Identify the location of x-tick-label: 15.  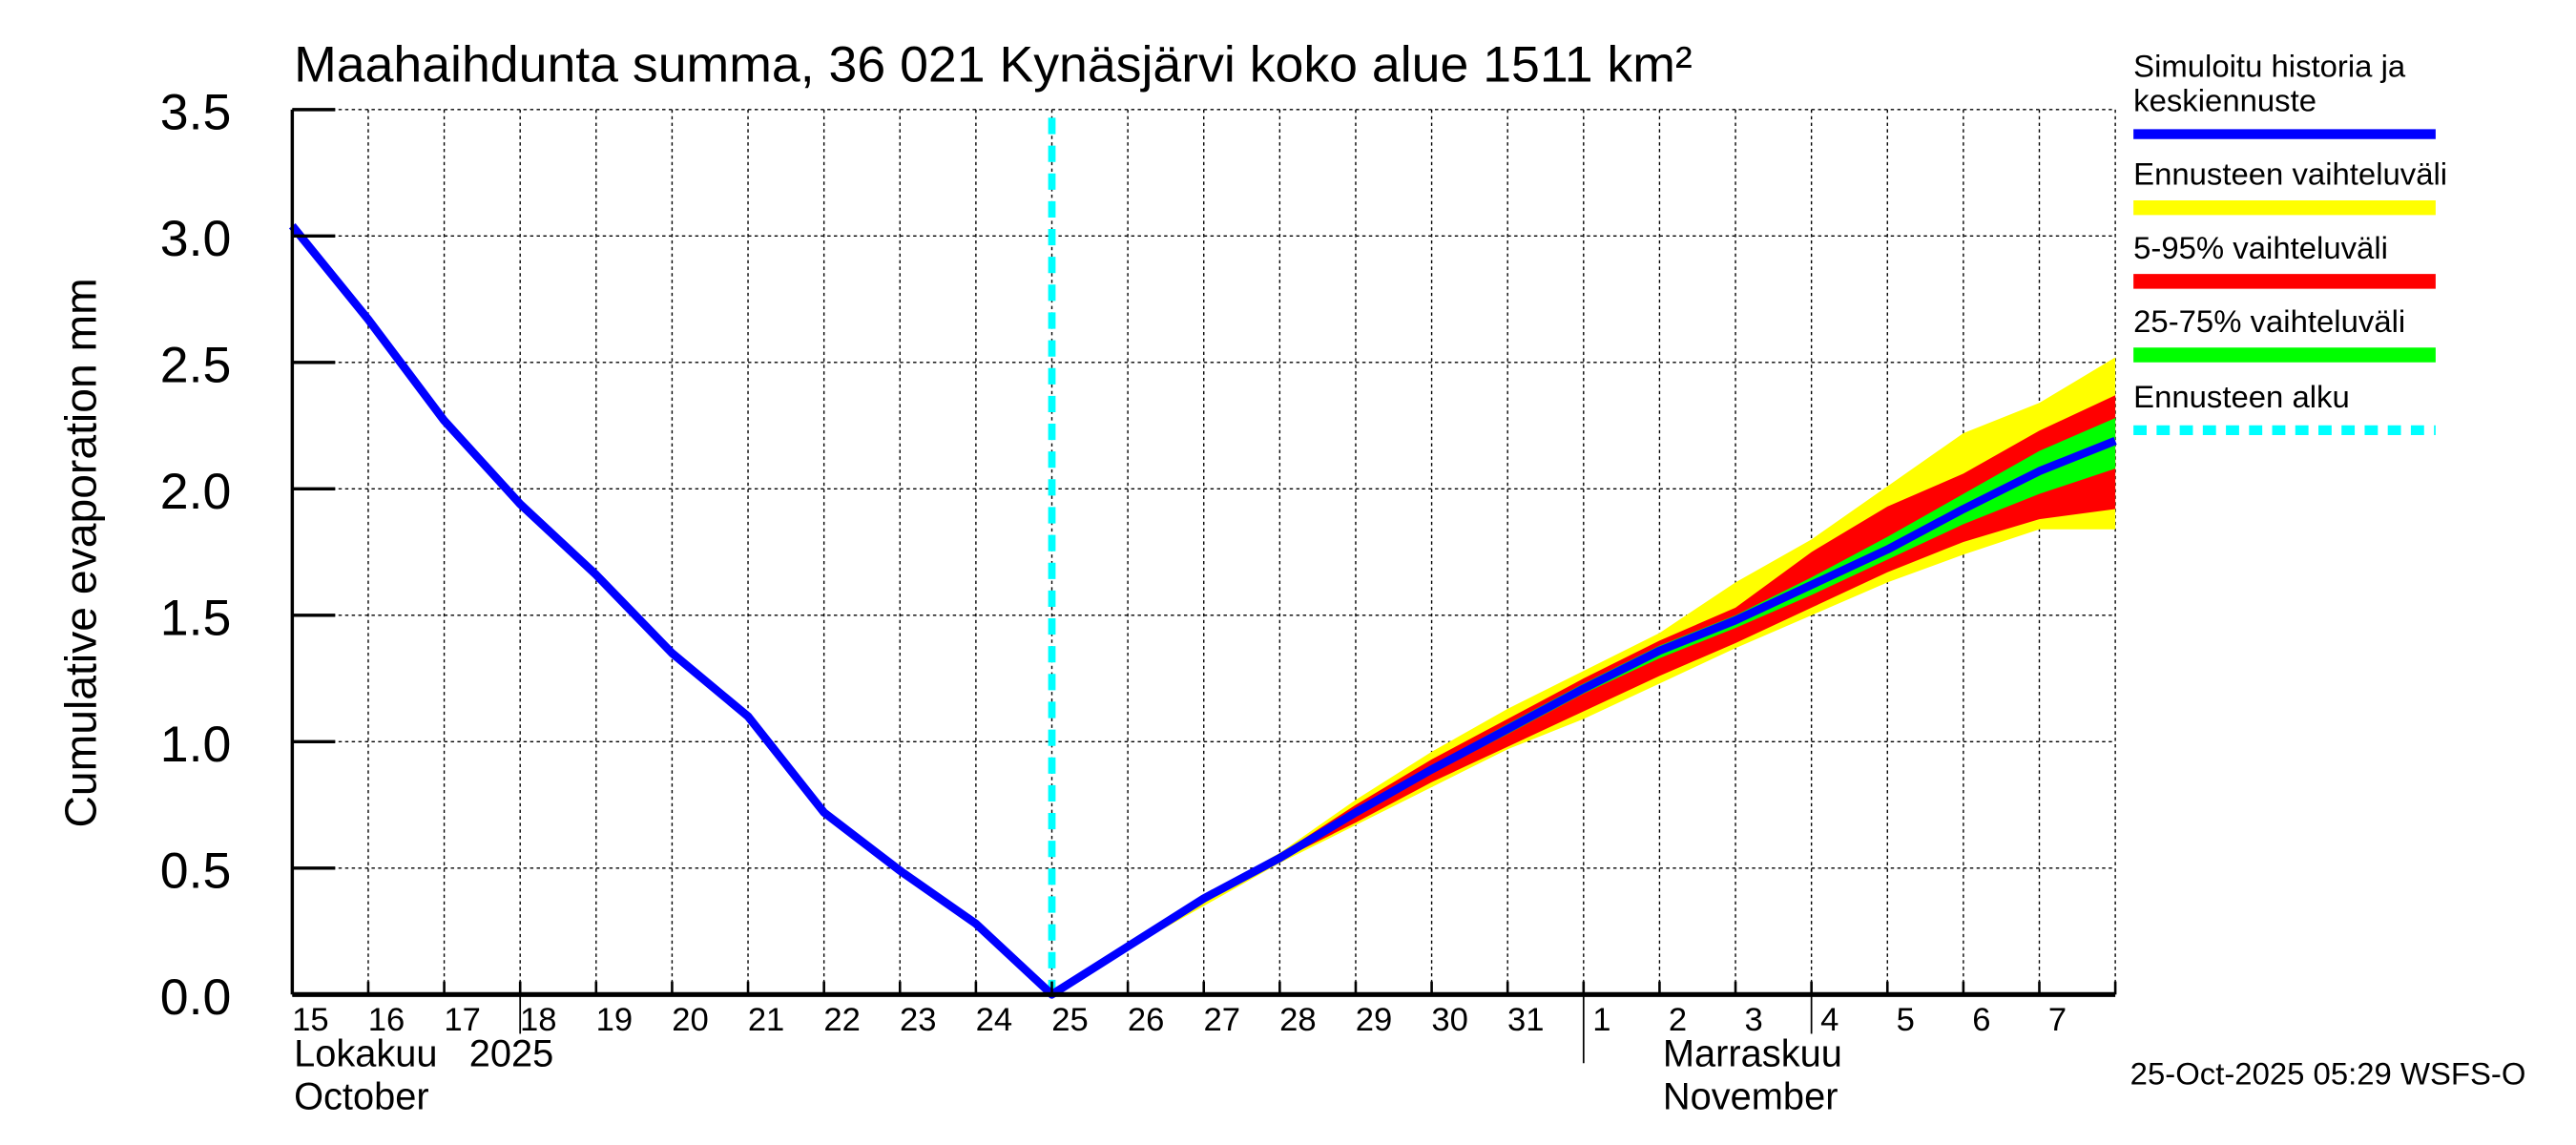
(310, 1020).